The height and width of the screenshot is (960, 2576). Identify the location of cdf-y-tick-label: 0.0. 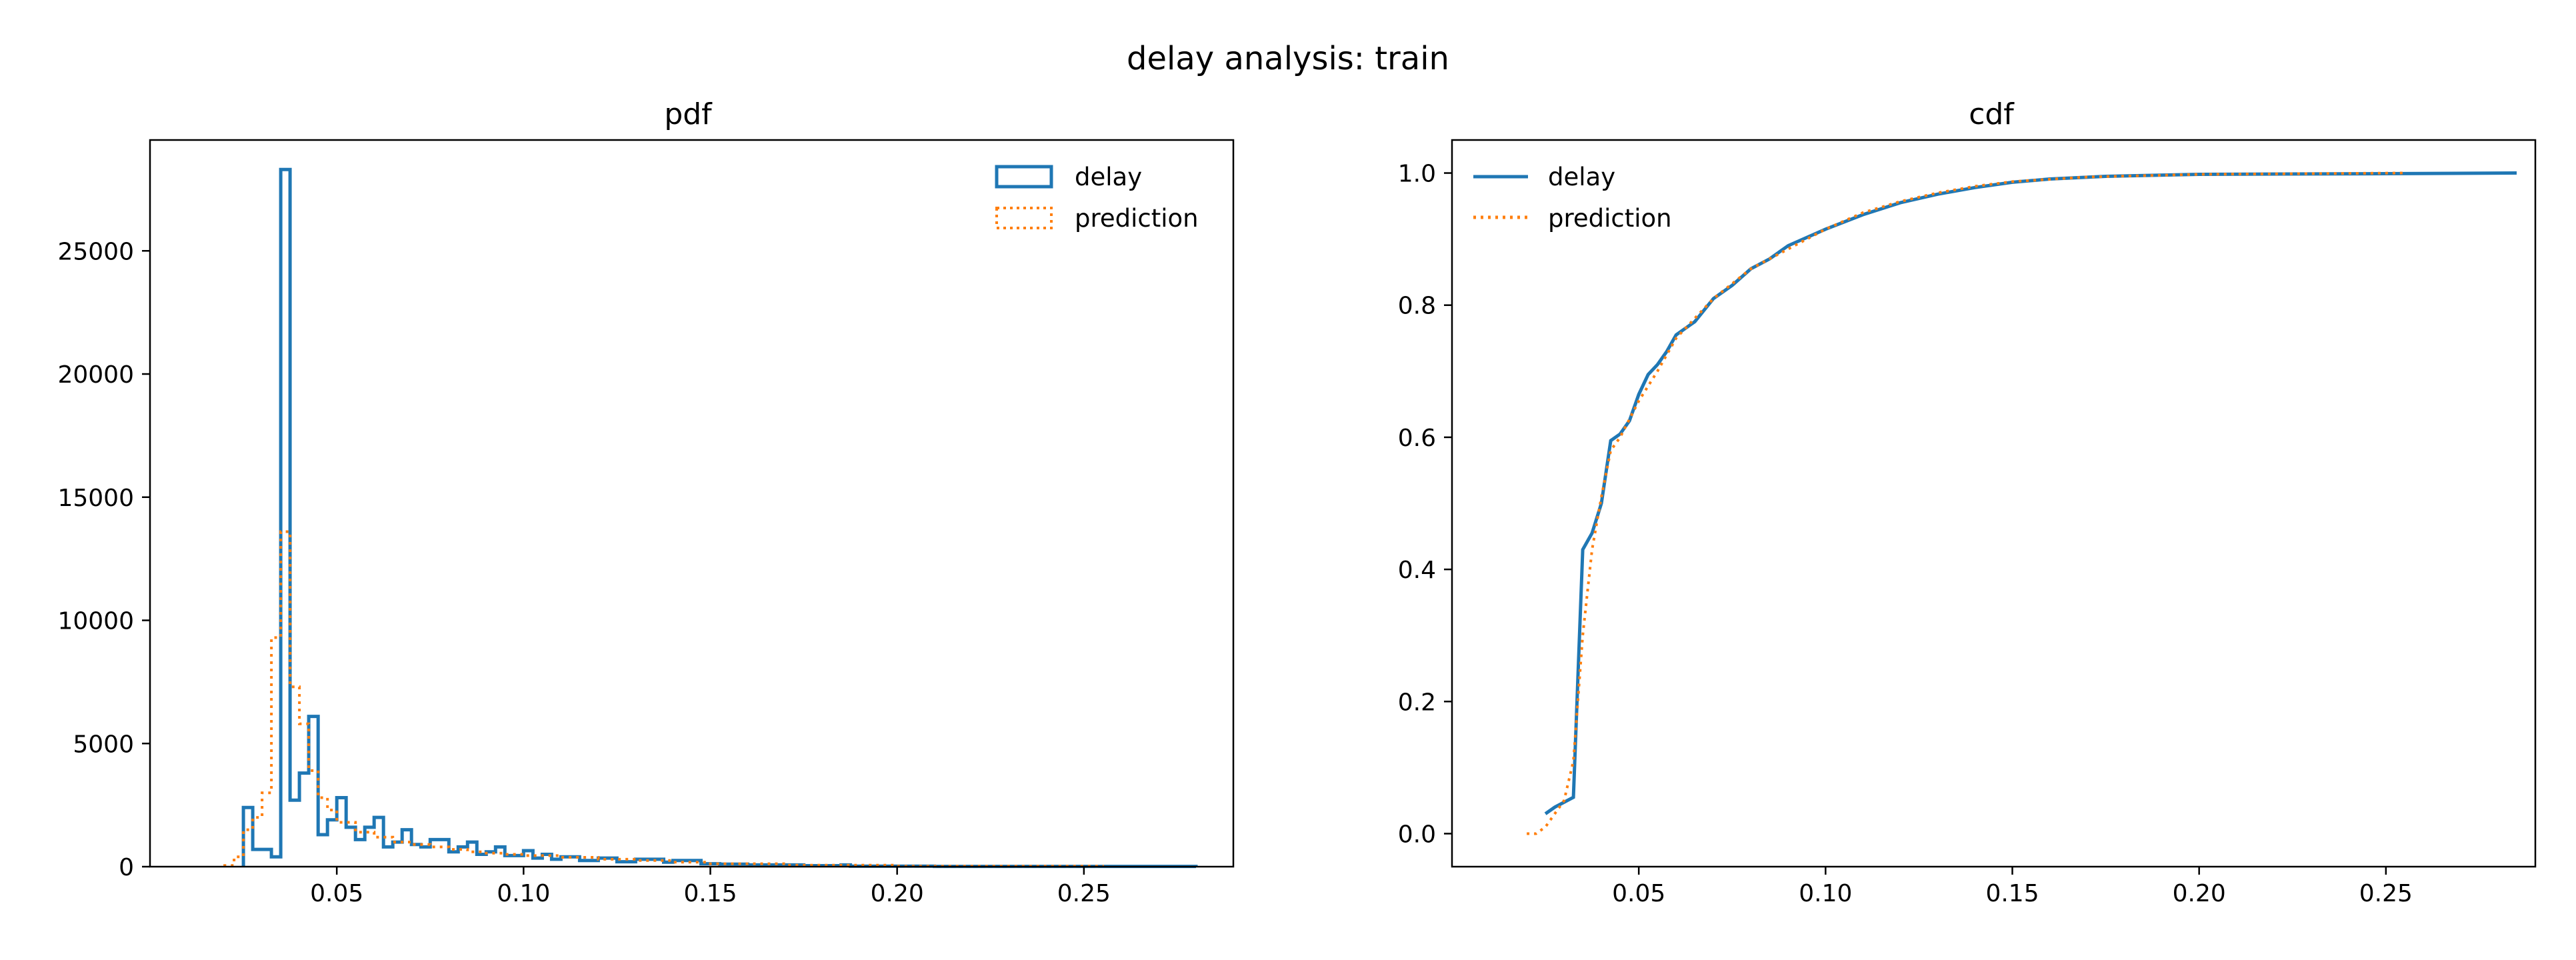
(1417, 834).